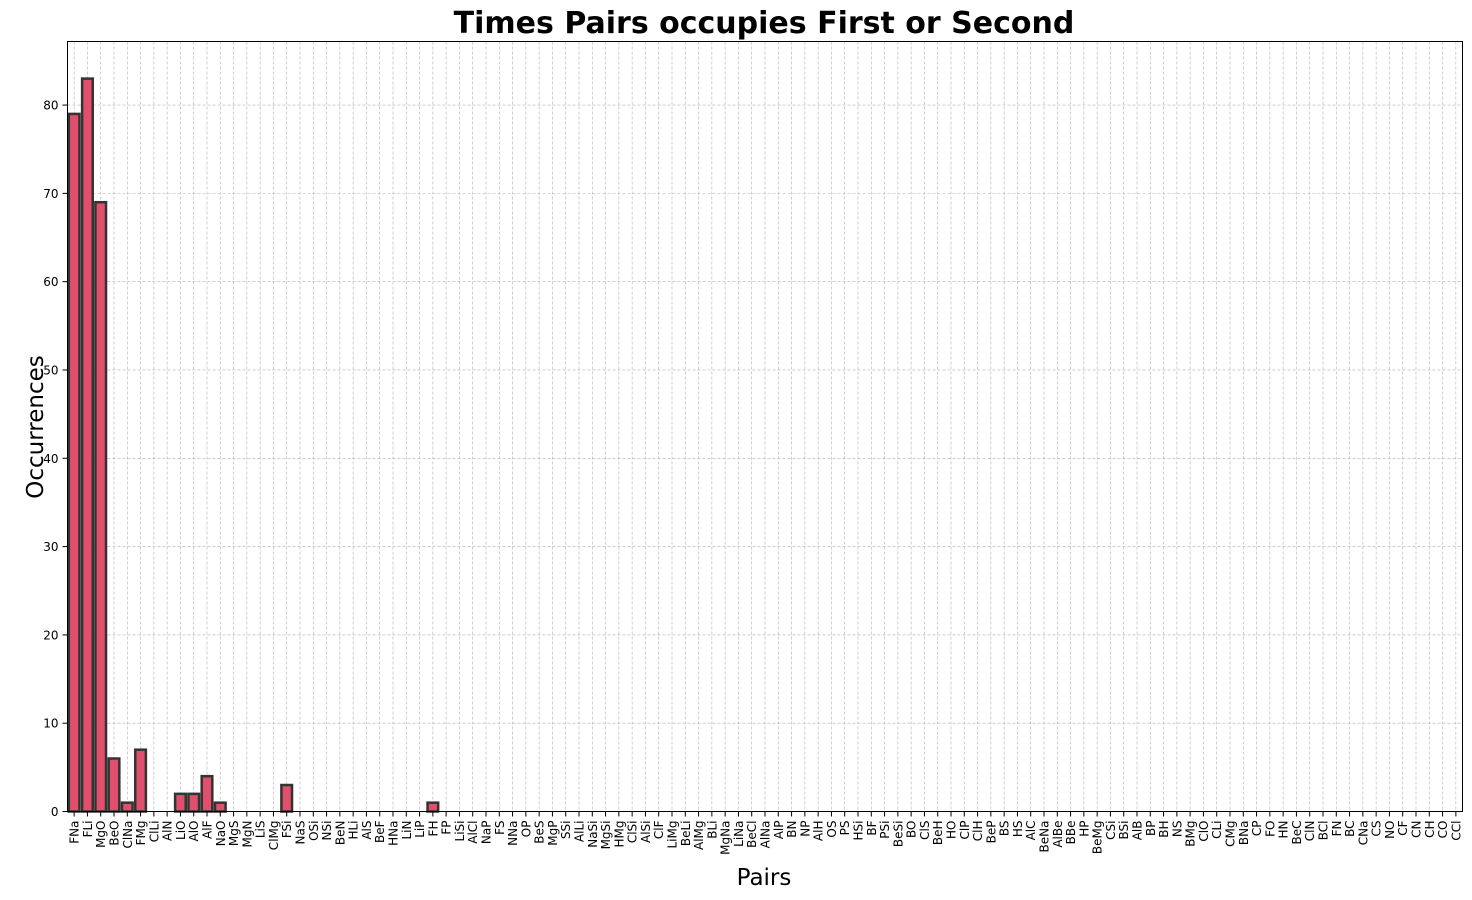 The height and width of the screenshot is (900, 1472). Describe the element at coordinates (805, 829) in the screenshot. I see `x-tick-label: NP` at that location.